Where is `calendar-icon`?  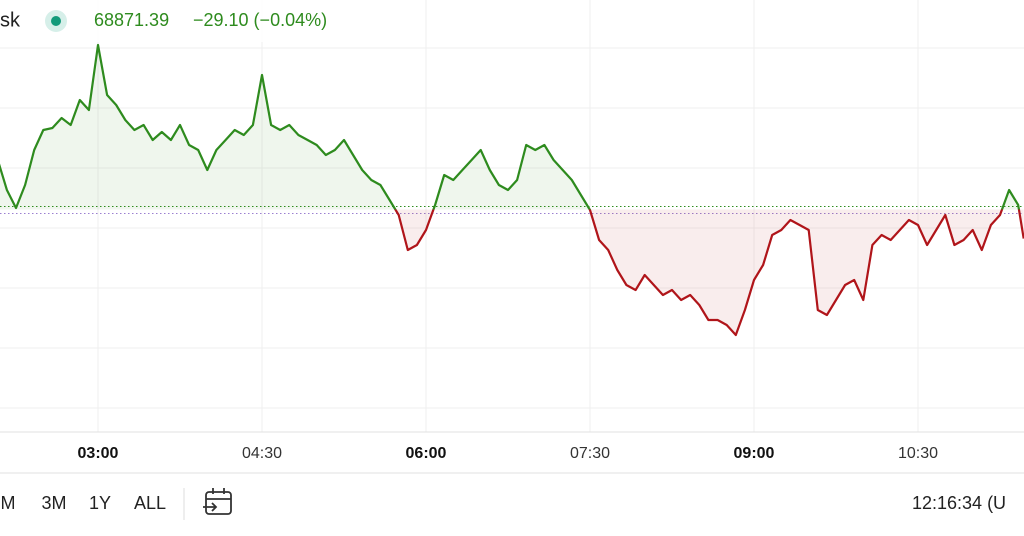 calendar-icon is located at coordinates (217, 501).